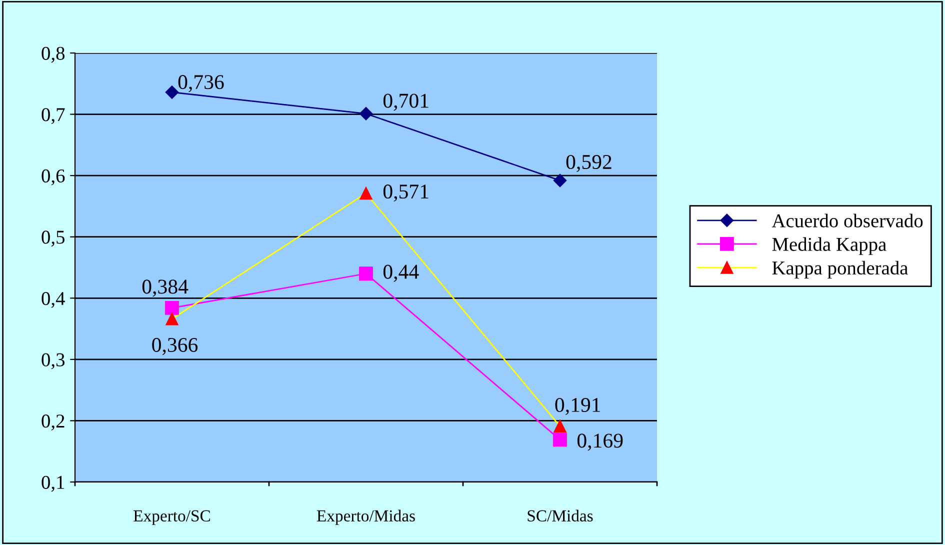  Describe the element at coordinates (53, 54) in the screenshot. I see `y-tick-label: 0,8` at that location.